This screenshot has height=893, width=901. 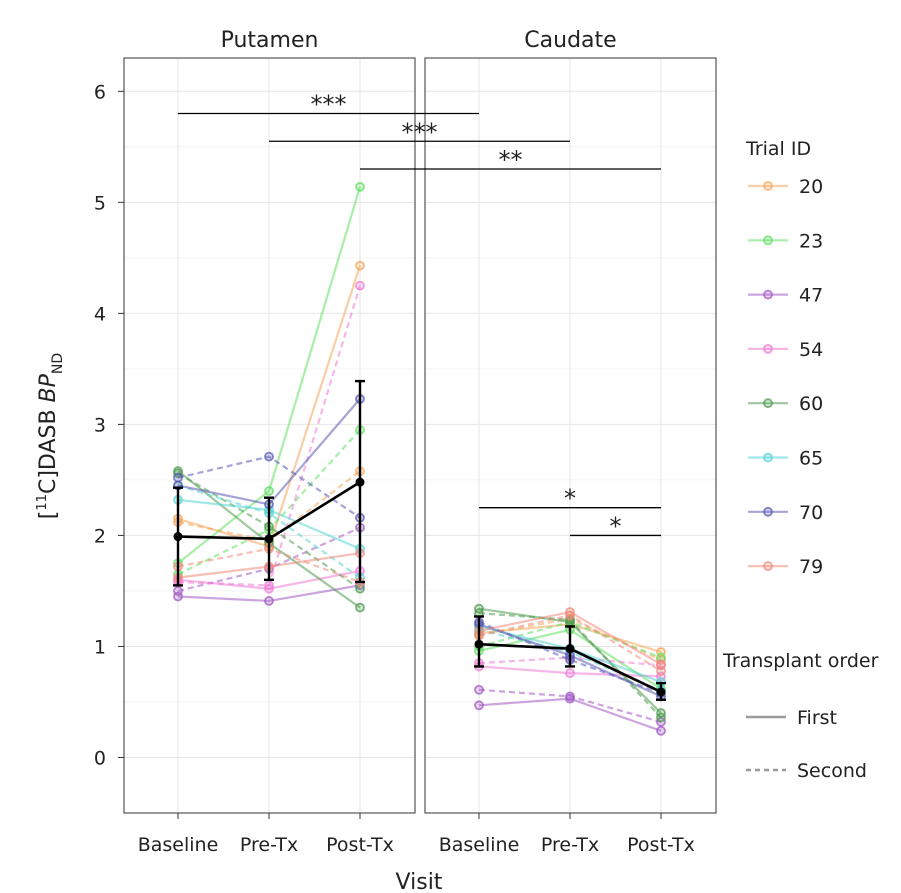 What do you see at coordinates (832, 771) in the screenshot?
I see `legend-linetype-label: Second` at bounding box center [832, 771].